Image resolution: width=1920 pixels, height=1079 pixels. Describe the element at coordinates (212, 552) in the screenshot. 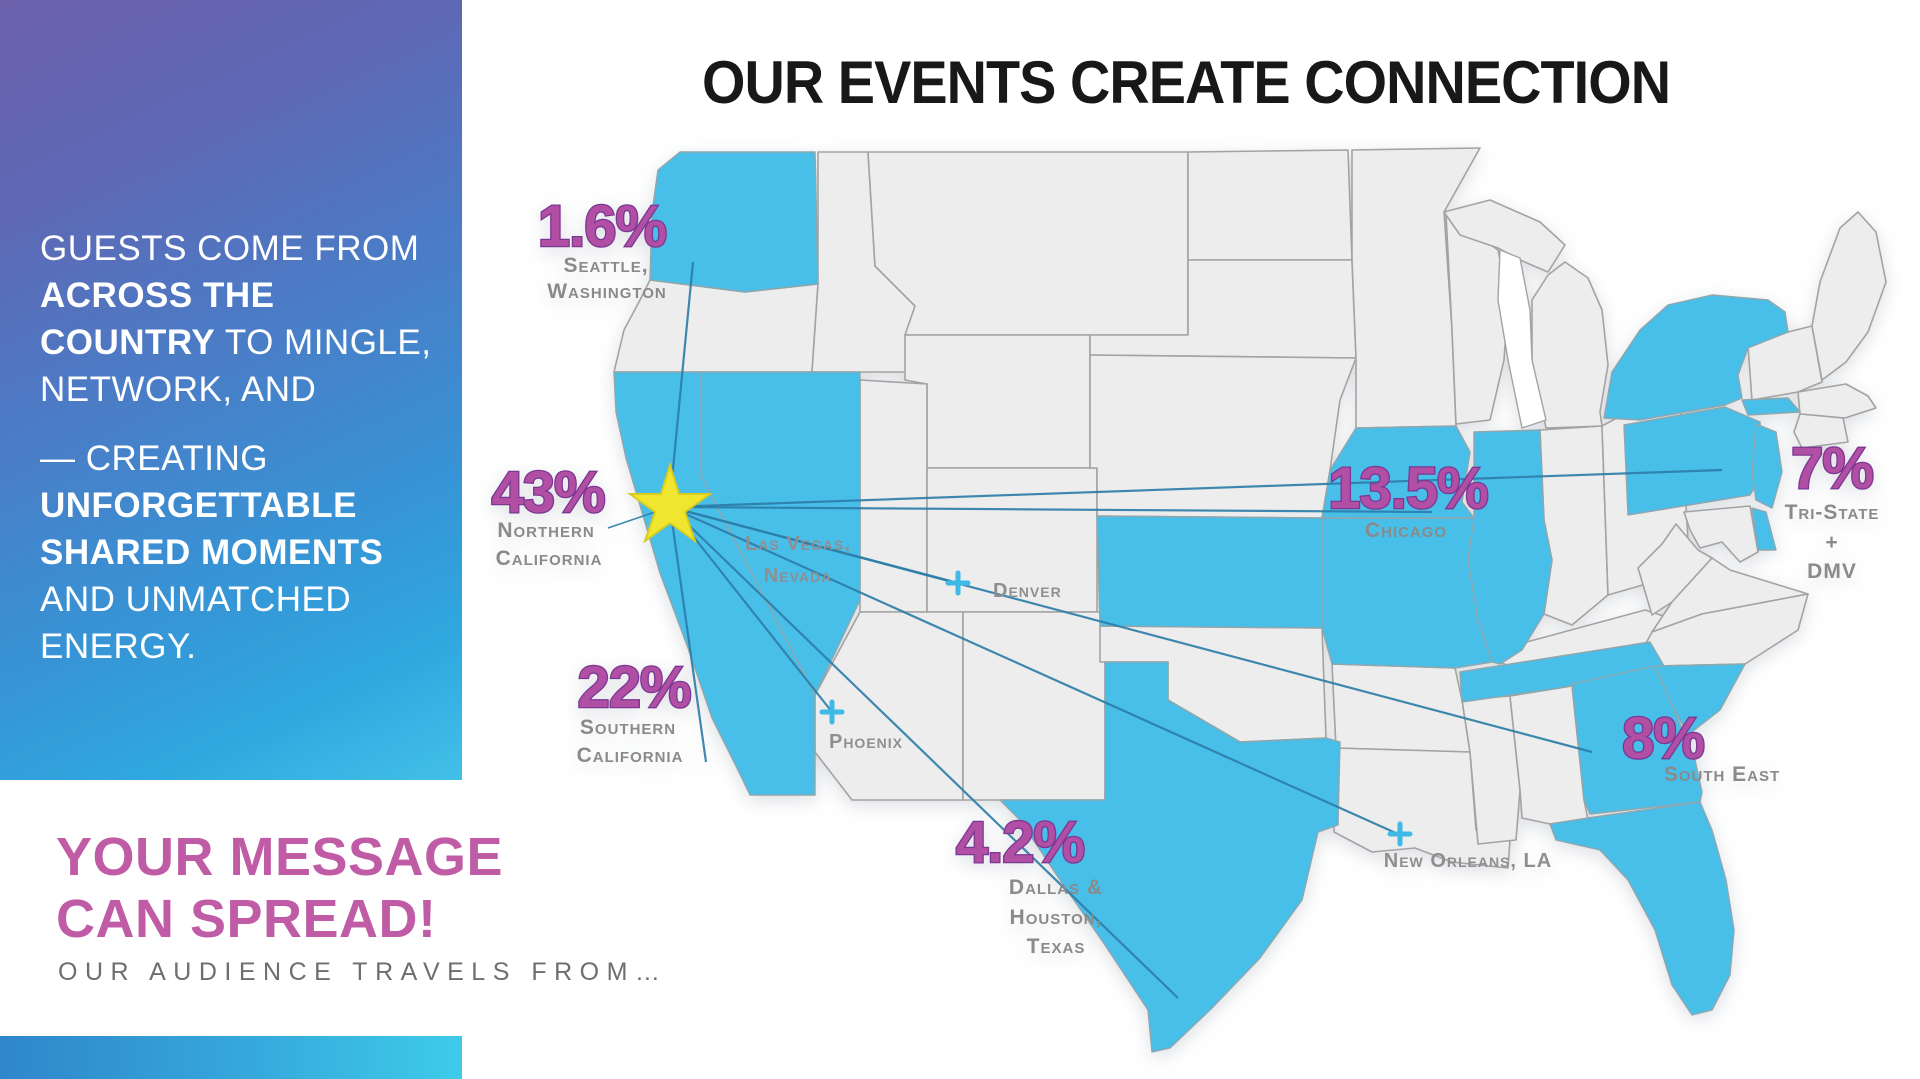

I see `sidebar-line: SHARED MOMENTS` at that location.